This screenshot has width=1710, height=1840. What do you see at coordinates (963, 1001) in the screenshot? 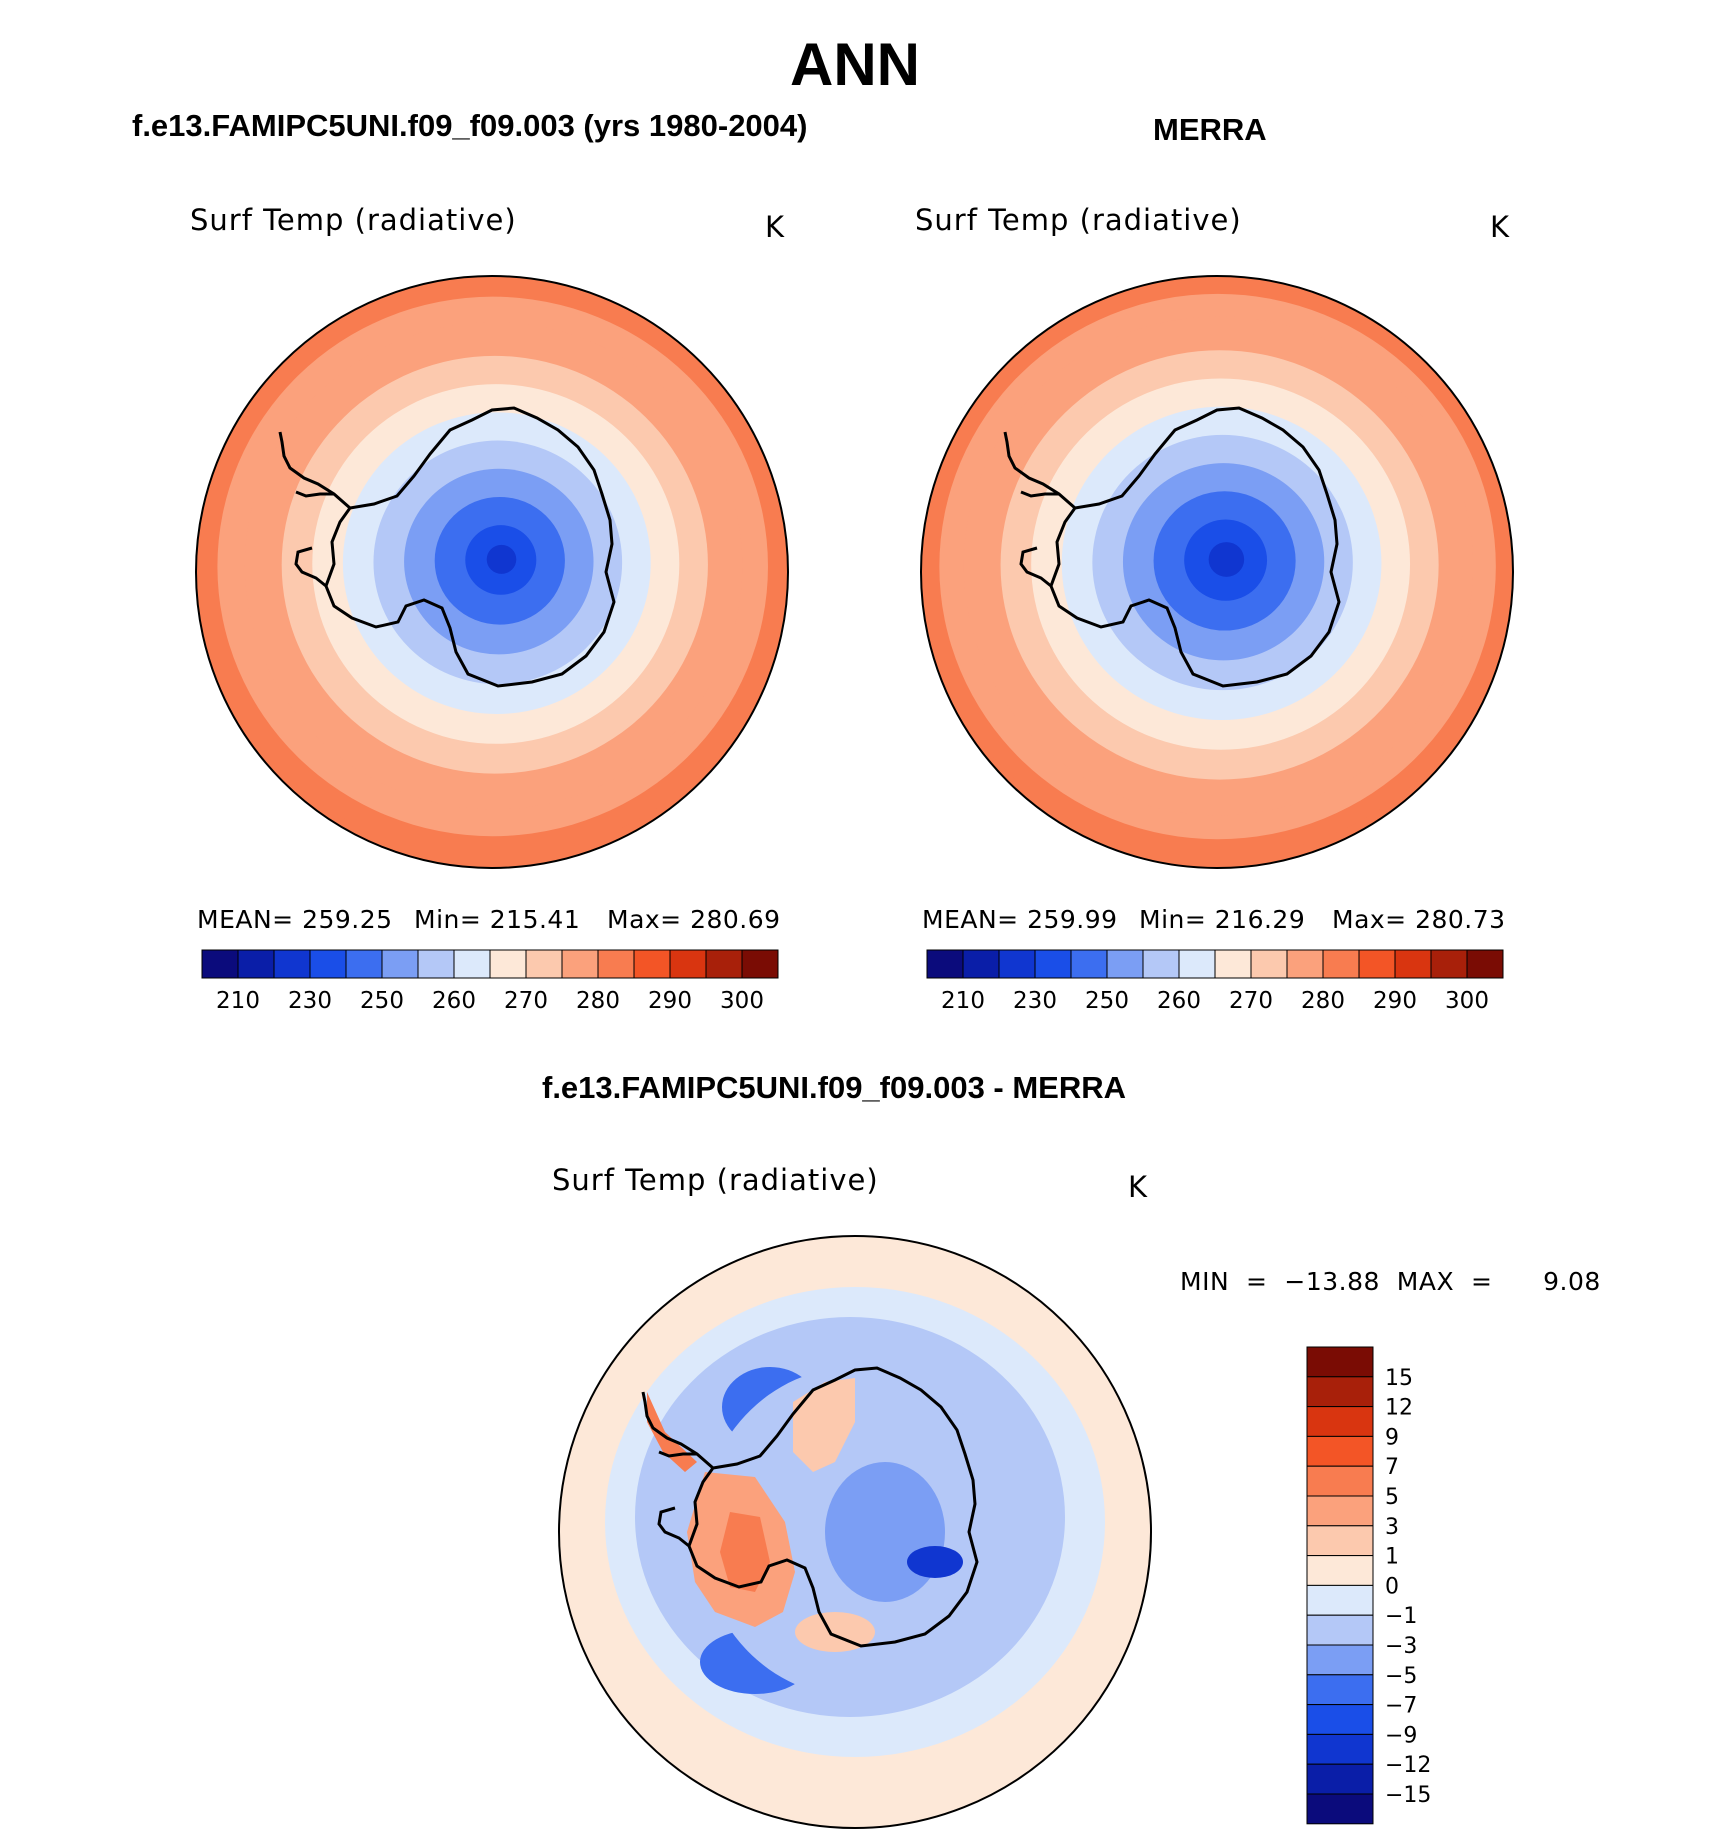
I see `right-colorbar-tick-0: 210` at bounding box center [963, 1001].